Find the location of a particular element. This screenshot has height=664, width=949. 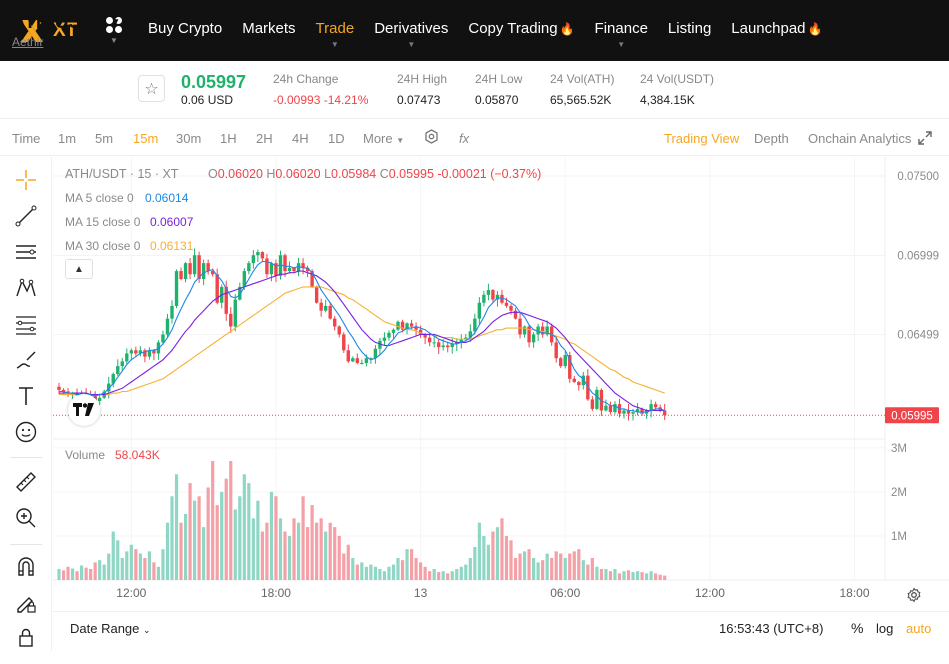

stat-value: 0.07473 is located at coordinates (419, 100).